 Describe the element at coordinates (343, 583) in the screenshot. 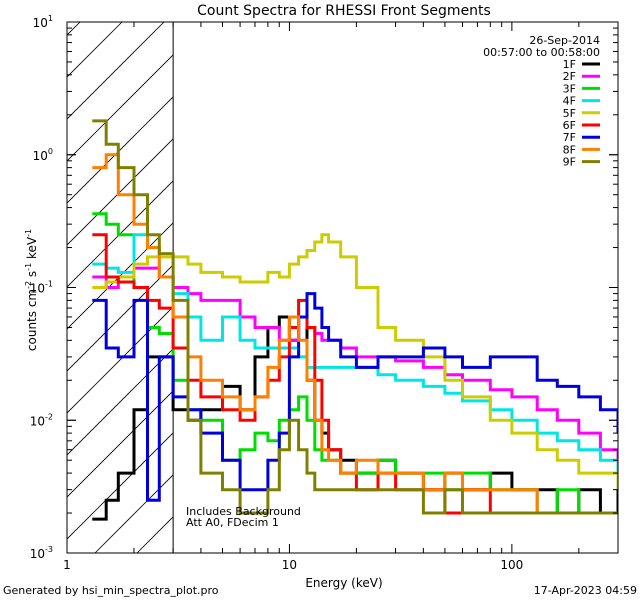

I see `x-axis-label: Energy (keV)` at that location.